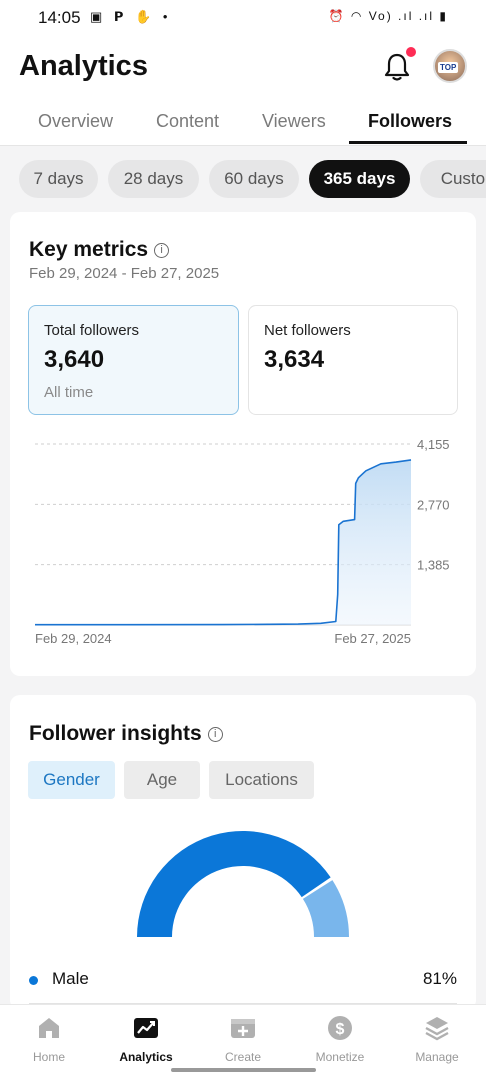  I want to click on gauge-segment-other, so click(325, 908).